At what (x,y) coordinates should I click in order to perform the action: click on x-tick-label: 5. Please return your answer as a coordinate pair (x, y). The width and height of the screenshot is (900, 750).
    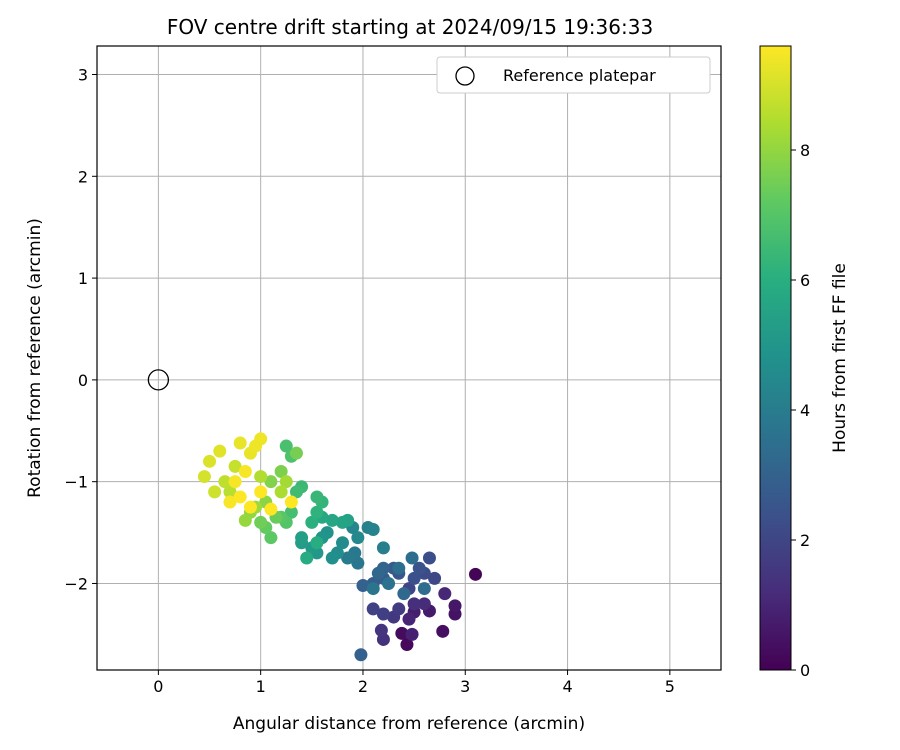
    Looking at the image, I should click on (670, 686).